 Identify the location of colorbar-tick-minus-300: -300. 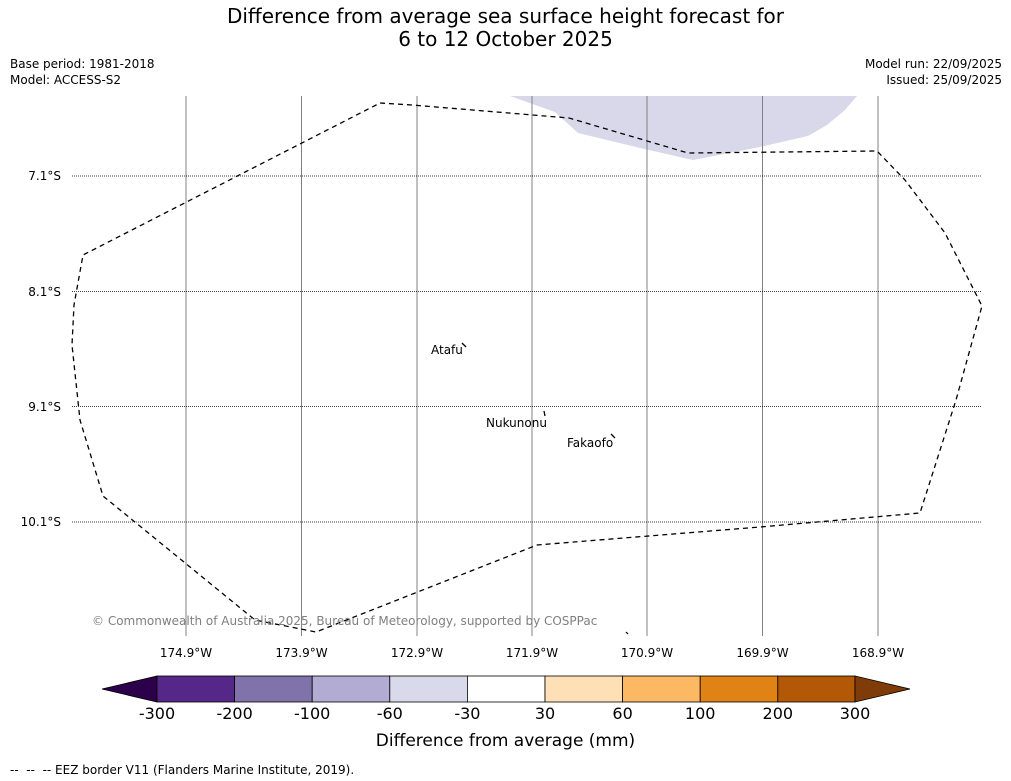
(157, 713).